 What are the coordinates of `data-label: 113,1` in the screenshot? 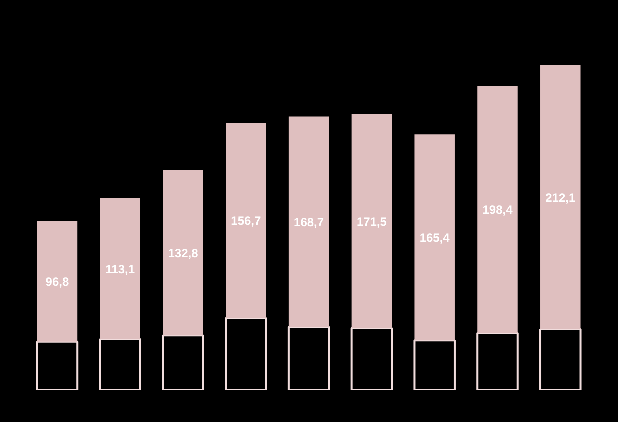 It's located at (121, 269).